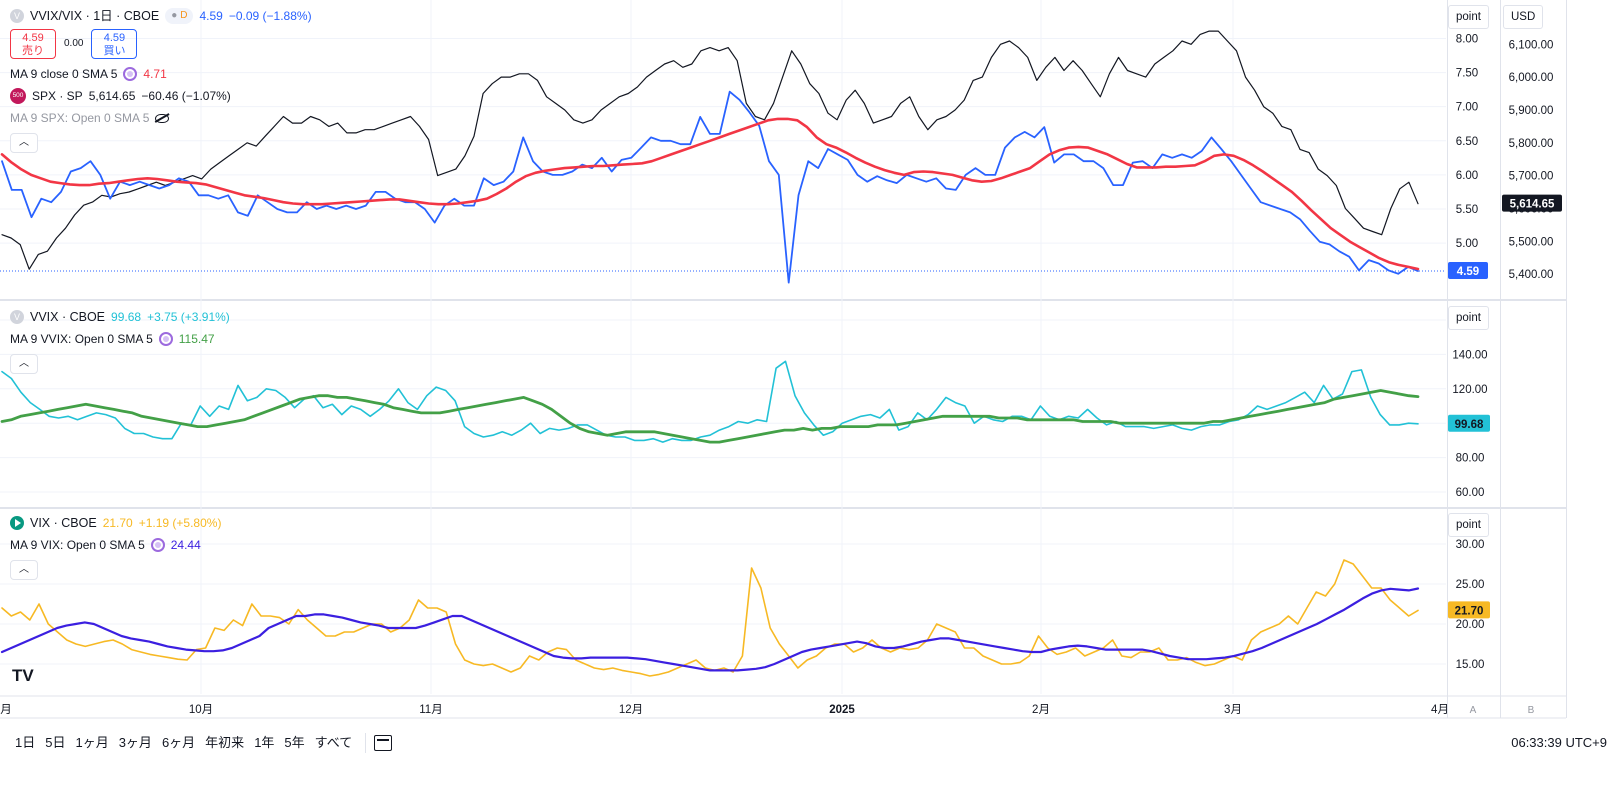 The image size is (1621, 789). Describe the element at coordinates (1440, 710) in the screenshot. I see `time-axis-label: 4月` at that location.